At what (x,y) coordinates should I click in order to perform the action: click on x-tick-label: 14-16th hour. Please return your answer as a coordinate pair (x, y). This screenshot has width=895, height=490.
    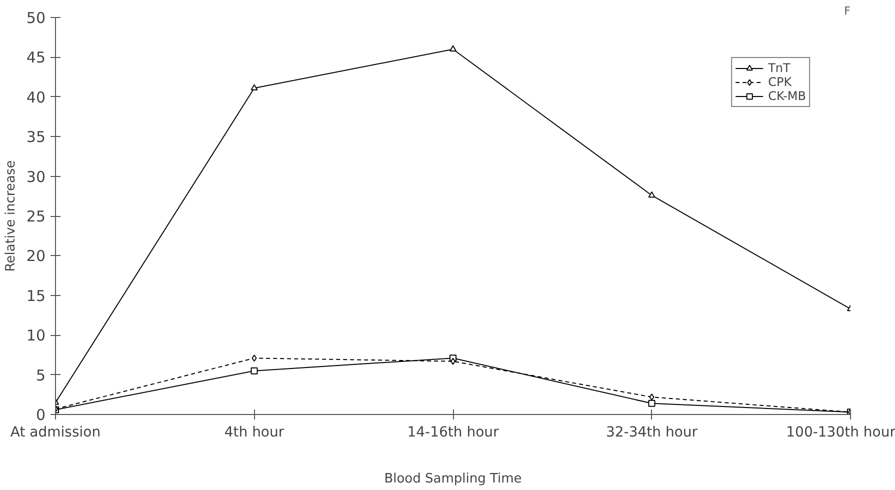
    Looking at the image, I should click on (453, 432).